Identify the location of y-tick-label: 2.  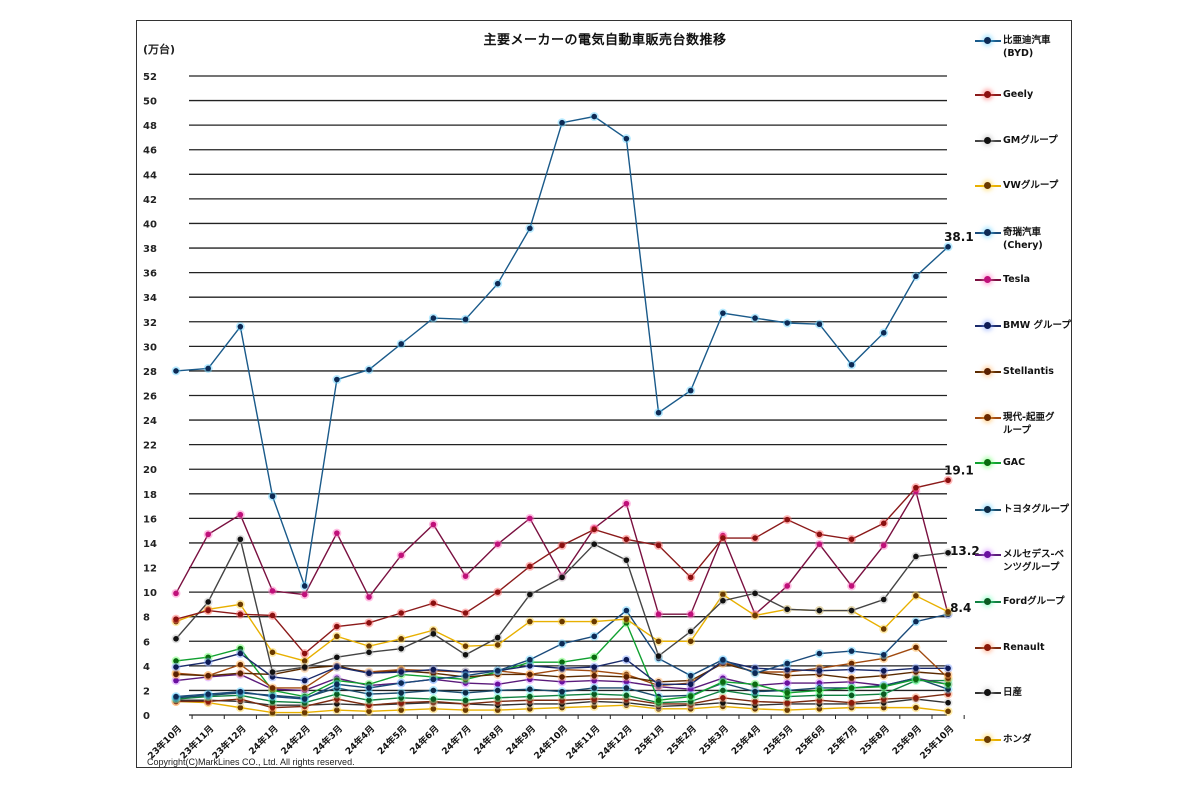
(146, 691).